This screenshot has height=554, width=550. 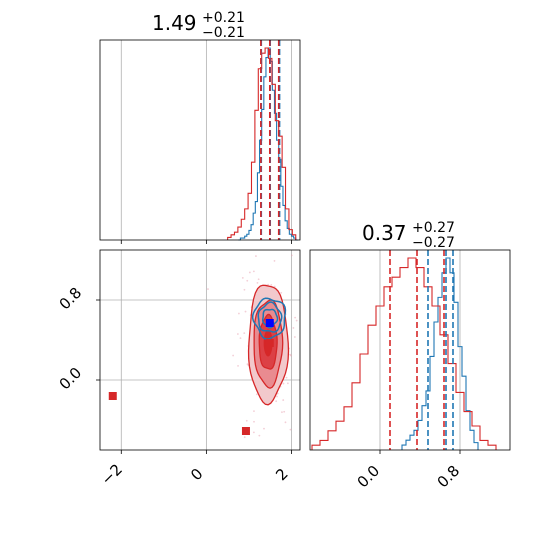 I want to click on y-ticks: 0.0 0.8, so click(x=78, y=339).